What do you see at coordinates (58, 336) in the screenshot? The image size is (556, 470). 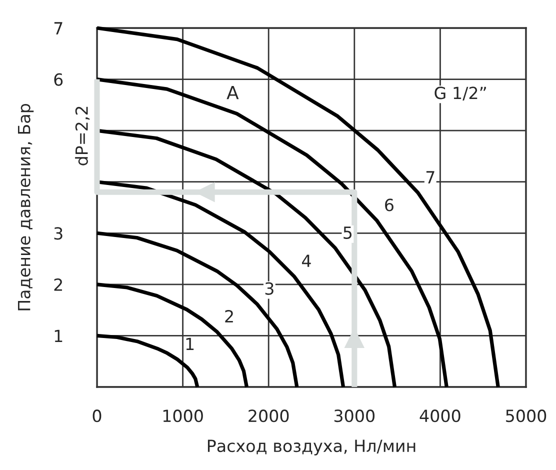 I see `y-tick-label: 1` at bounding box center [58, 336].